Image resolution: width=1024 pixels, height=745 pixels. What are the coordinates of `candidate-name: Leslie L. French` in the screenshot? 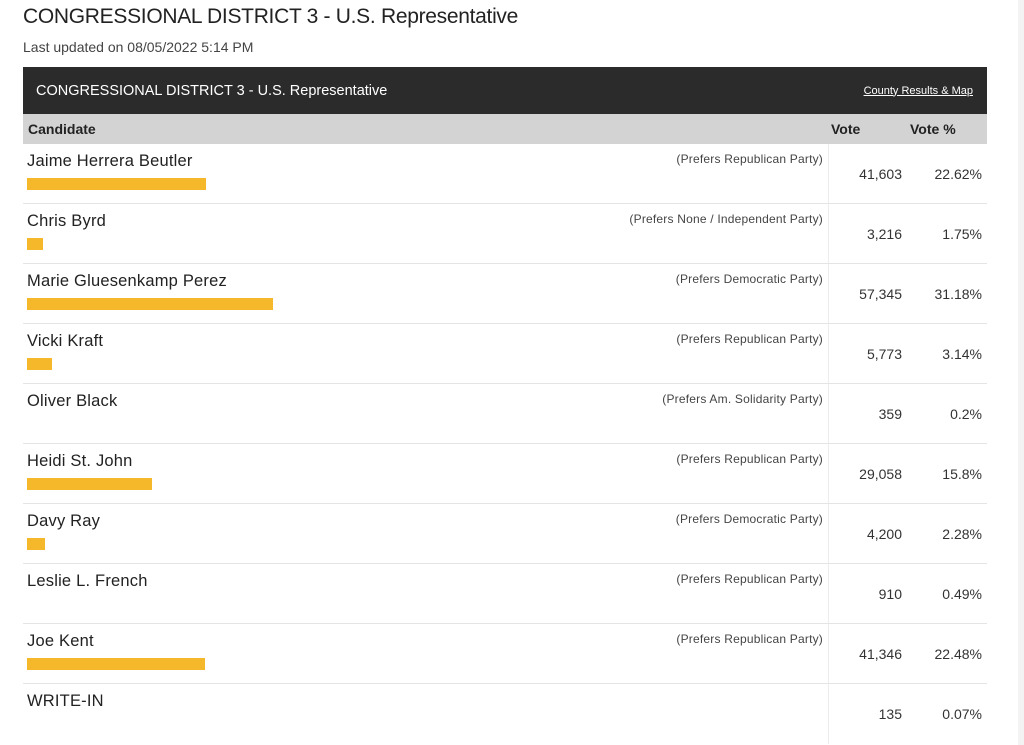 It's located at (87, 581).